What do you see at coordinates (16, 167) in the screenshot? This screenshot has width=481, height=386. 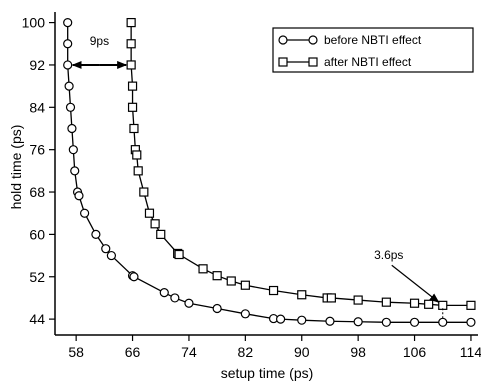 I see `y-axis-title: hold time (ps)` at bounding box center [16, 167].